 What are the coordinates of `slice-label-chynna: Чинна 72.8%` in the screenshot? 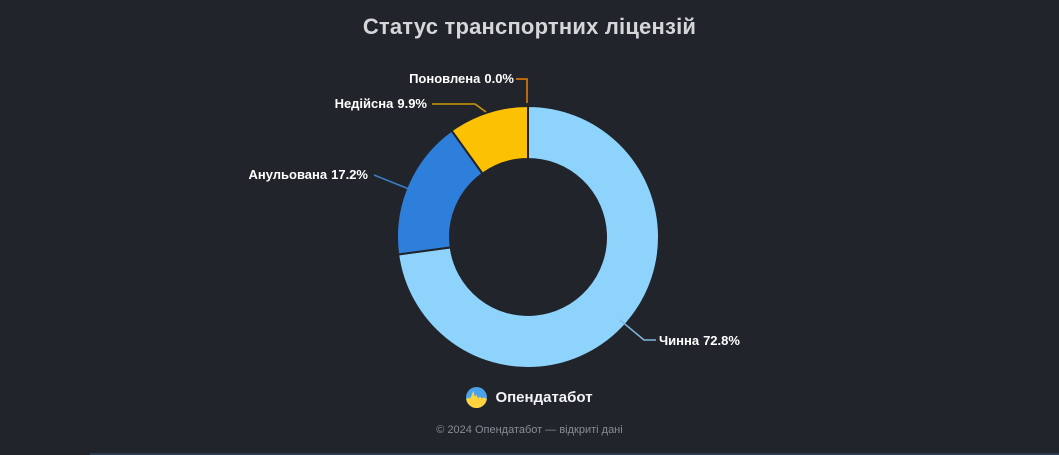 It's located at (699, 340).